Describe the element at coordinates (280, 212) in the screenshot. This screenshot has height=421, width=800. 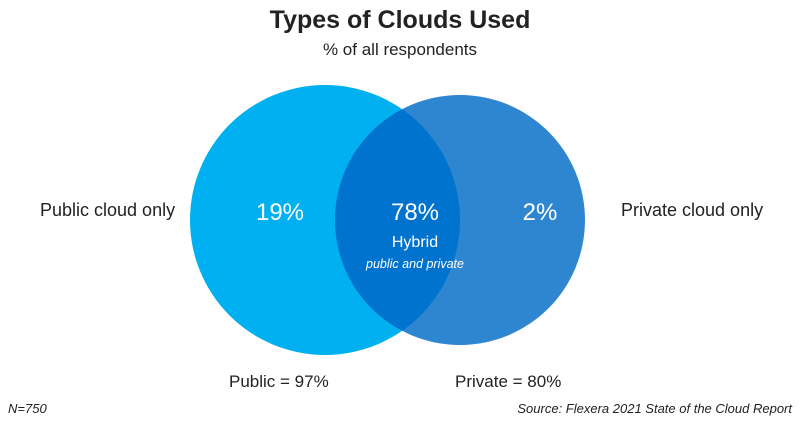
I see `public-only-value: 19%` at that location.